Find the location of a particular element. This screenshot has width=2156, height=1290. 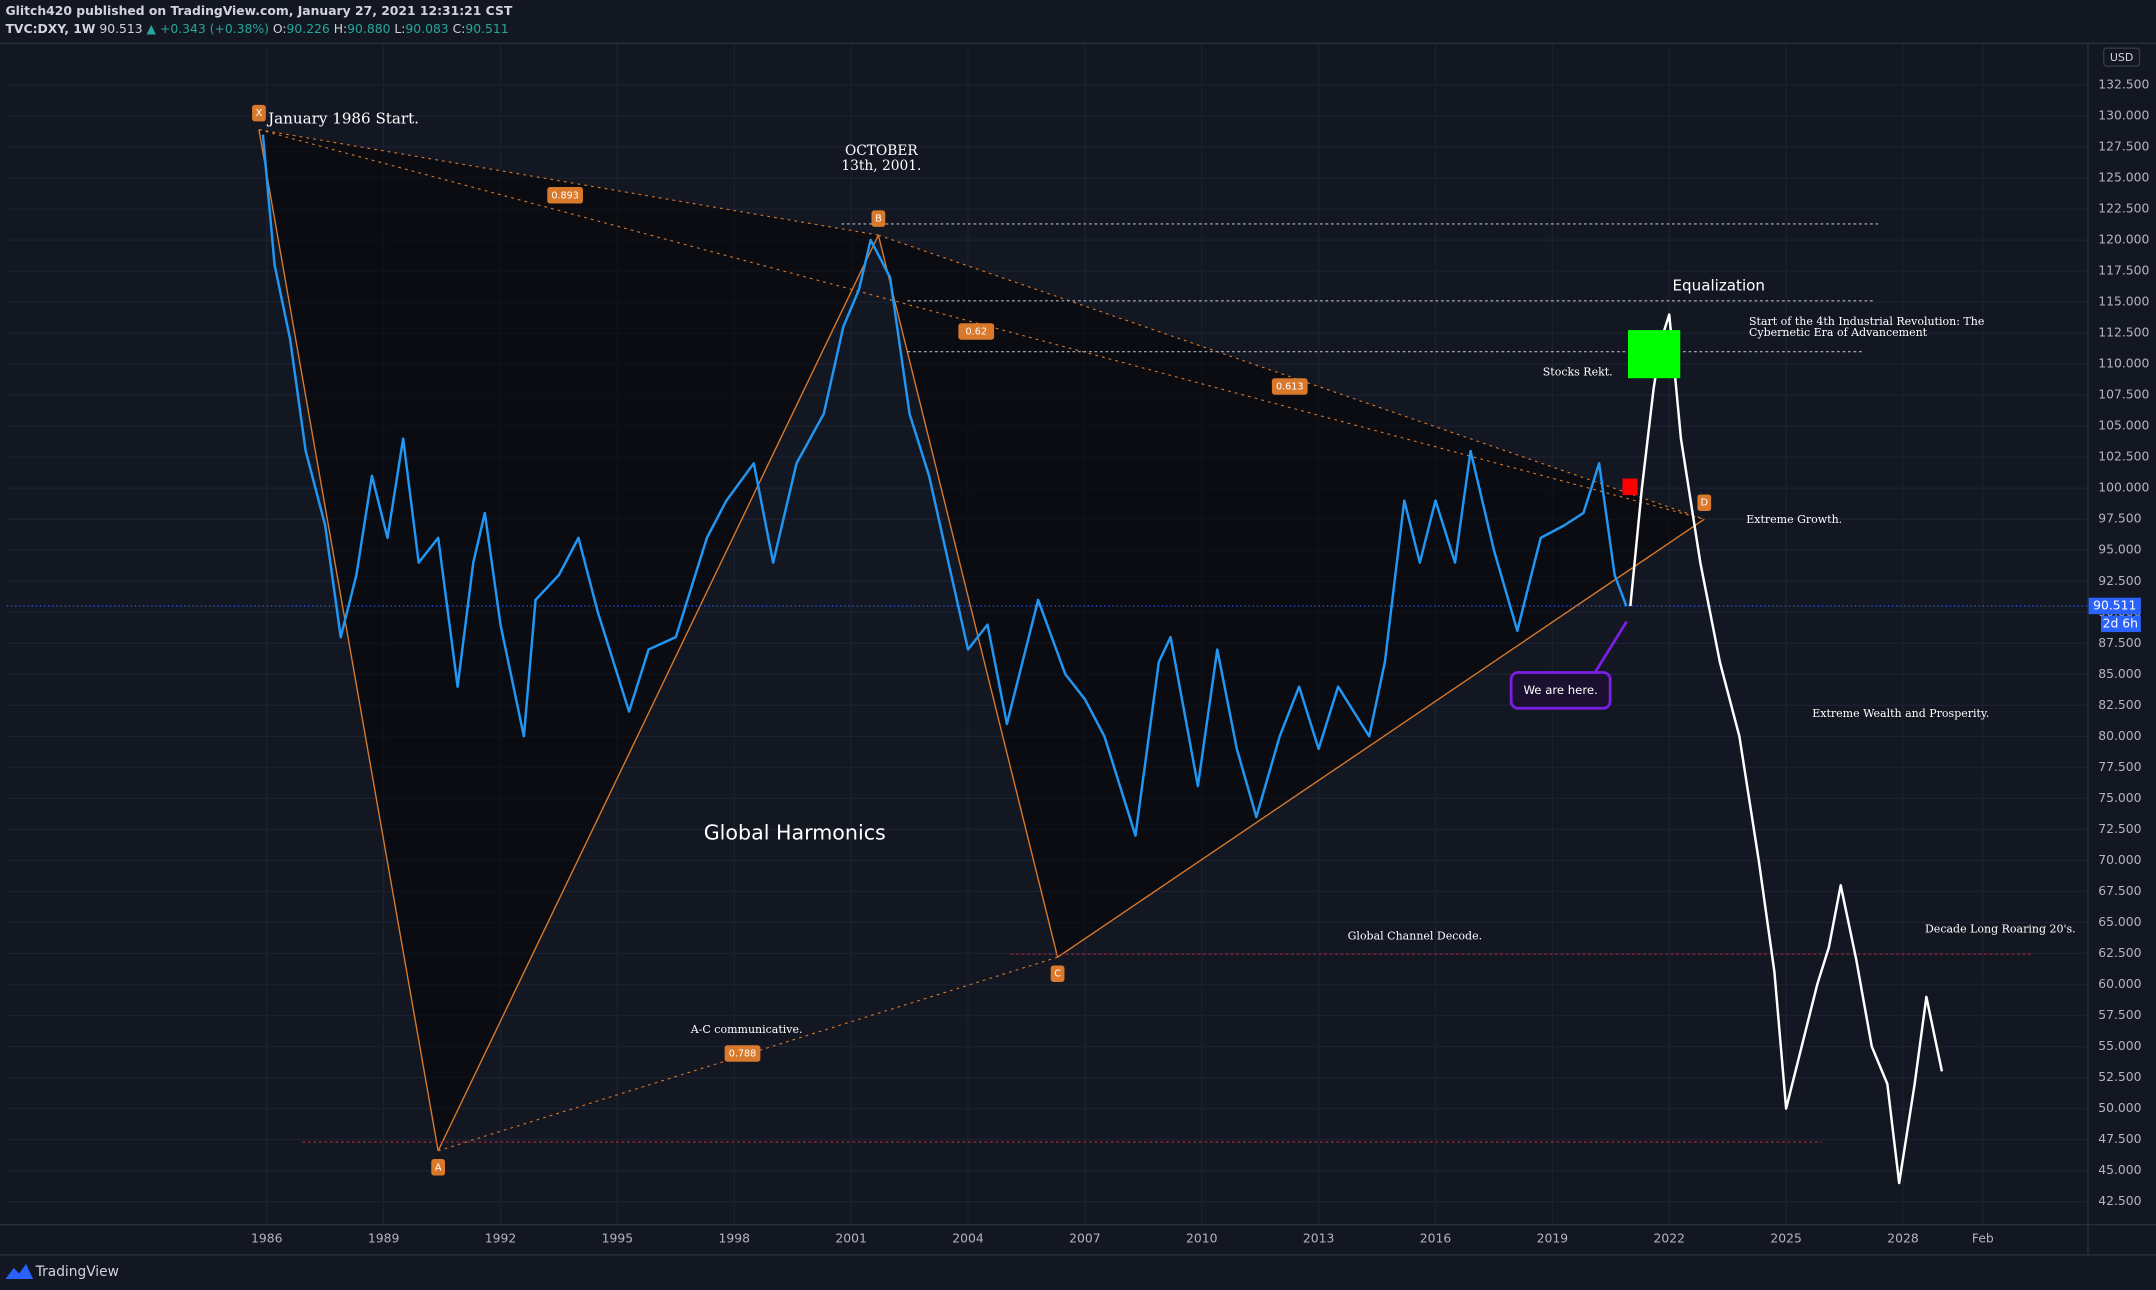

ratio-label: 0.613 is located at coordinates (1290, 386).